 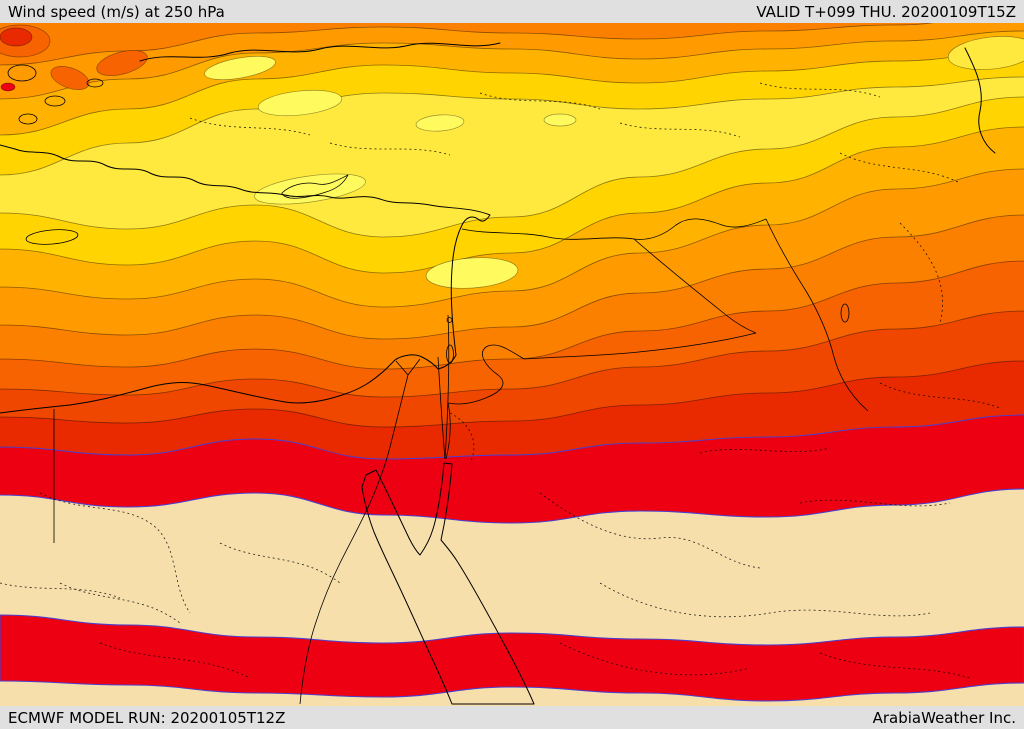 What do you see at coordinates (980, 100) in the screenshot?
I see `caspian-coastline` at bounding box center [980, 100].